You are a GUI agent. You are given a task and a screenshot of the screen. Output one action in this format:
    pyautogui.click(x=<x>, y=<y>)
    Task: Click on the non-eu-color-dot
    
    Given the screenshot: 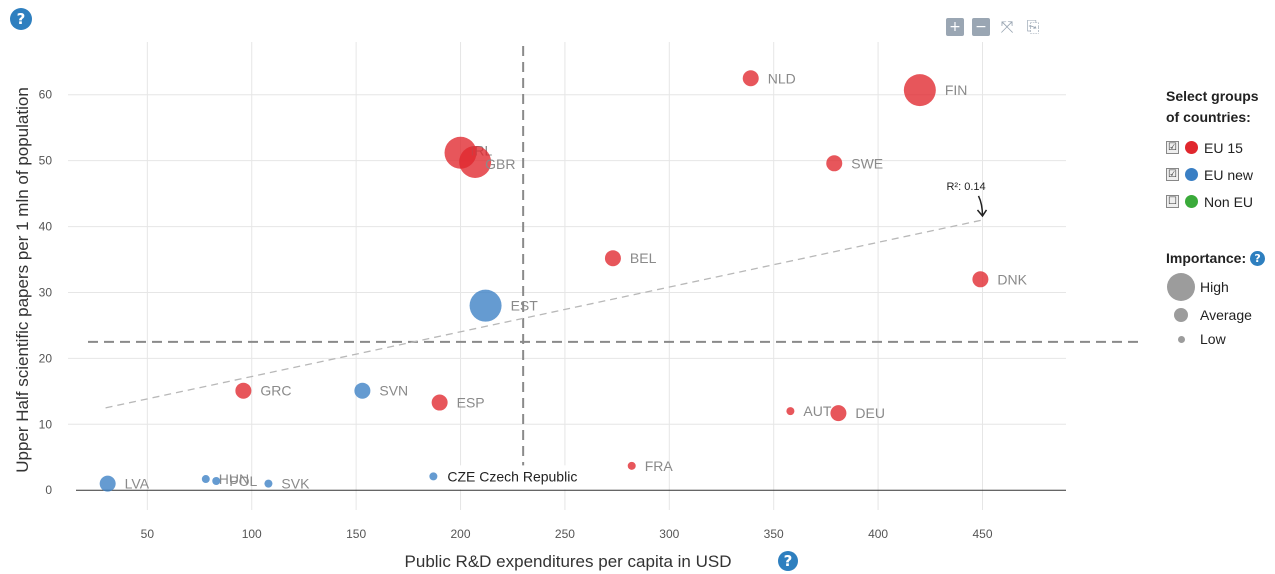 What is the action you would take?
    pyautogui.click(x=1191, y=201)
    